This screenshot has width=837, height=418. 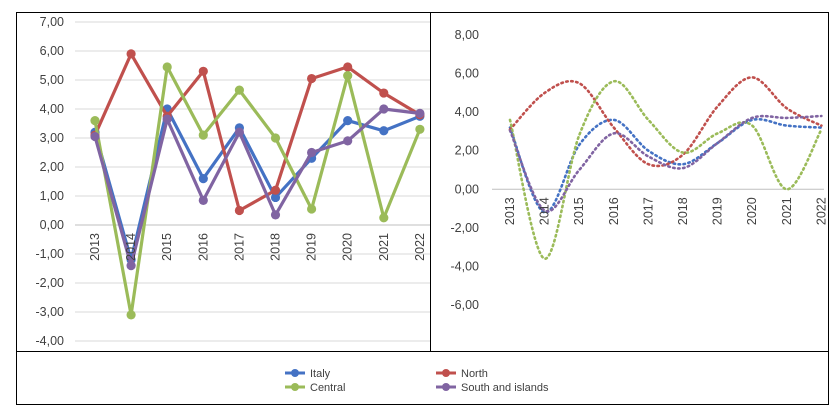 I want to click on y-tick-label: 5,00, so click(x=52, y=80).